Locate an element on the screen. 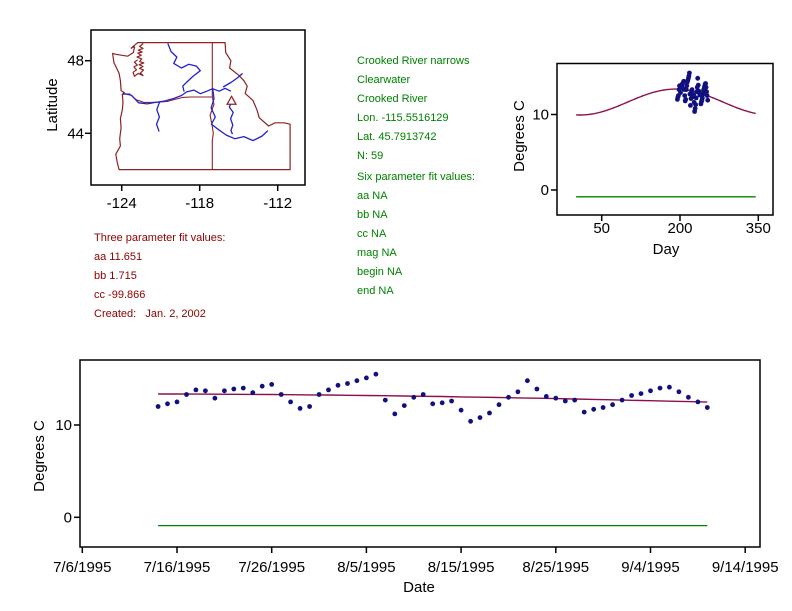  timeseries-x-tick-label: 9/4/1995 is located at coordinates (650, 567).